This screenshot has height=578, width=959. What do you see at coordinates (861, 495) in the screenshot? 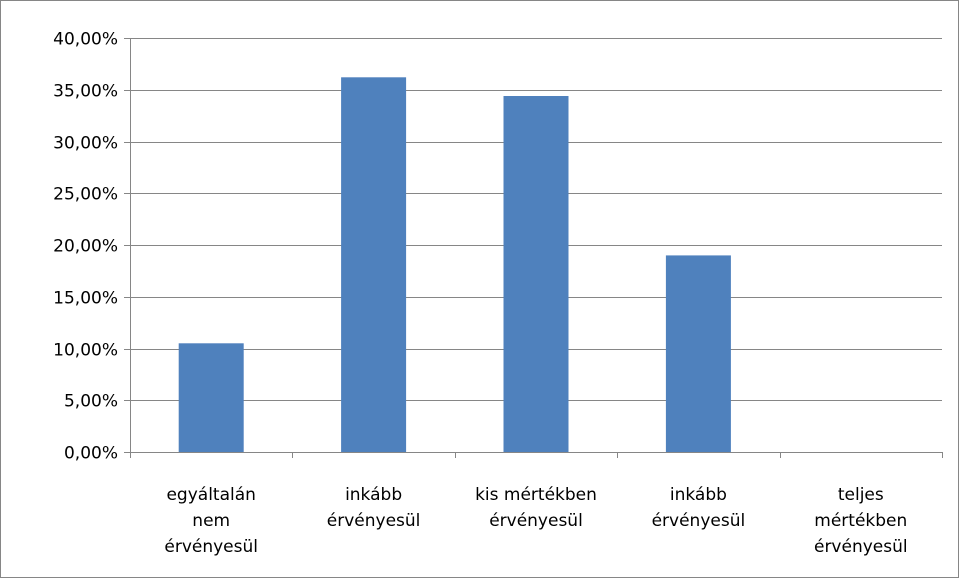
I see `x-category-label: teljes` at bounding box center [861, 495].